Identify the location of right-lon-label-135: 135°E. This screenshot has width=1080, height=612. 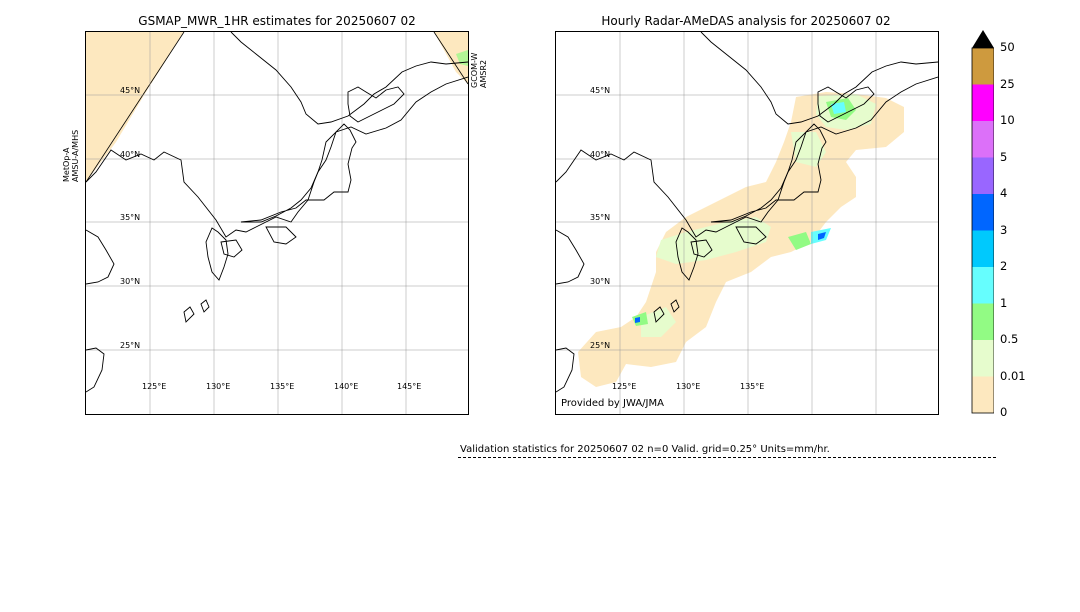
(752, 386).